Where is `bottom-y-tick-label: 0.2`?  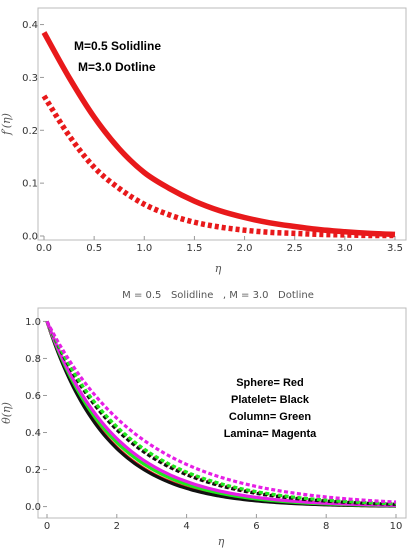 bottom-y-tick-label: 0.2 is located at coordinates (33, 470).